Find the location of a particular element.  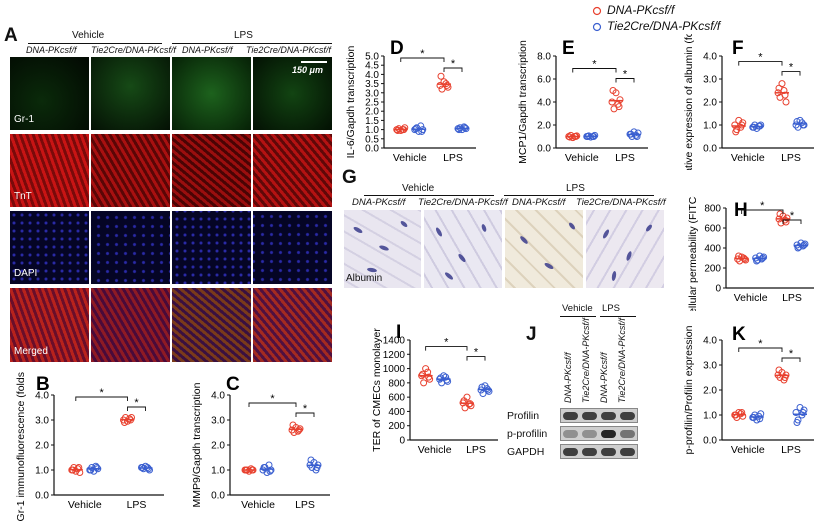

panel-g-col-label-2: Tie2Cre/DNA-PKcsf/f is located at coordinates (463, 202).